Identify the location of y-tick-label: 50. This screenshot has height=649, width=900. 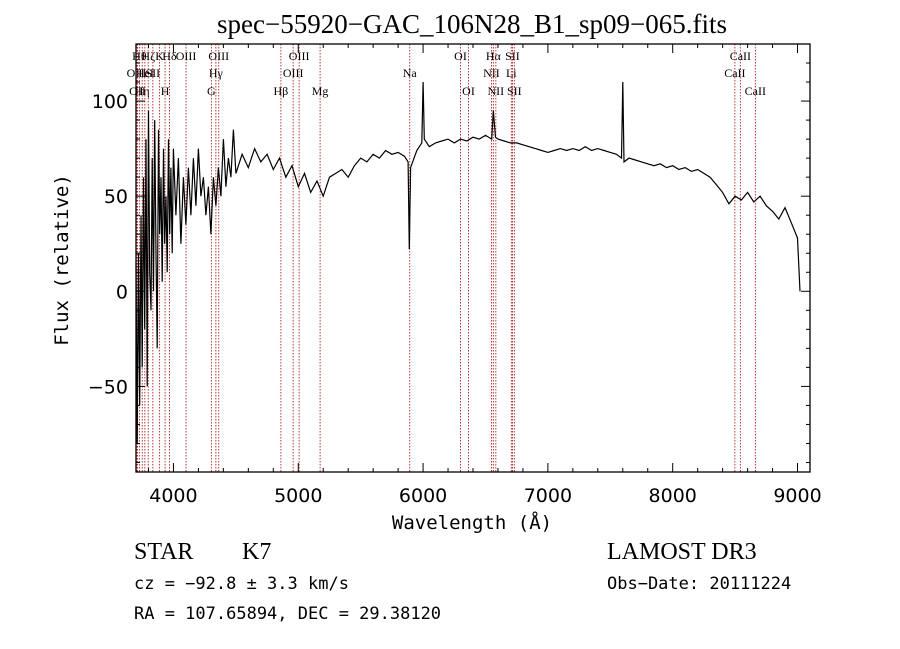
(116, 197).